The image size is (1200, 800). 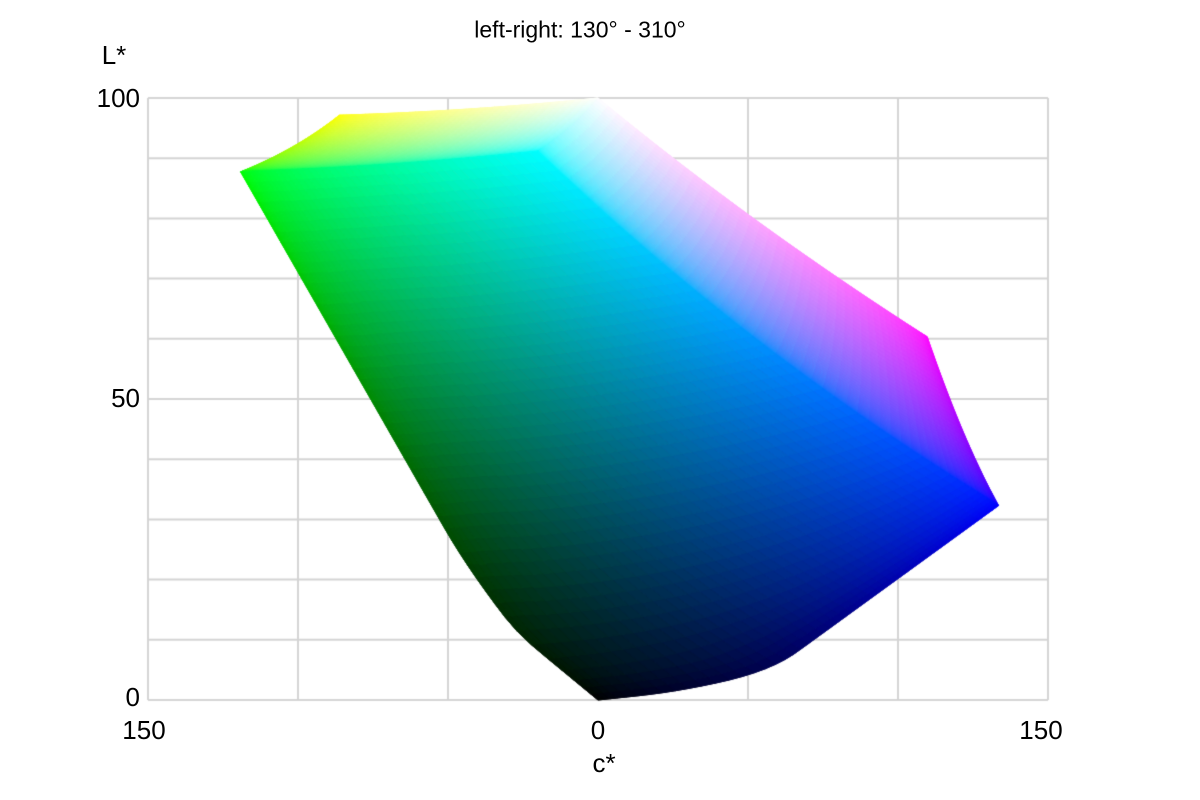 I want to click on chart-title: left-right: 130° - 310°, so click(x=580, y=29).